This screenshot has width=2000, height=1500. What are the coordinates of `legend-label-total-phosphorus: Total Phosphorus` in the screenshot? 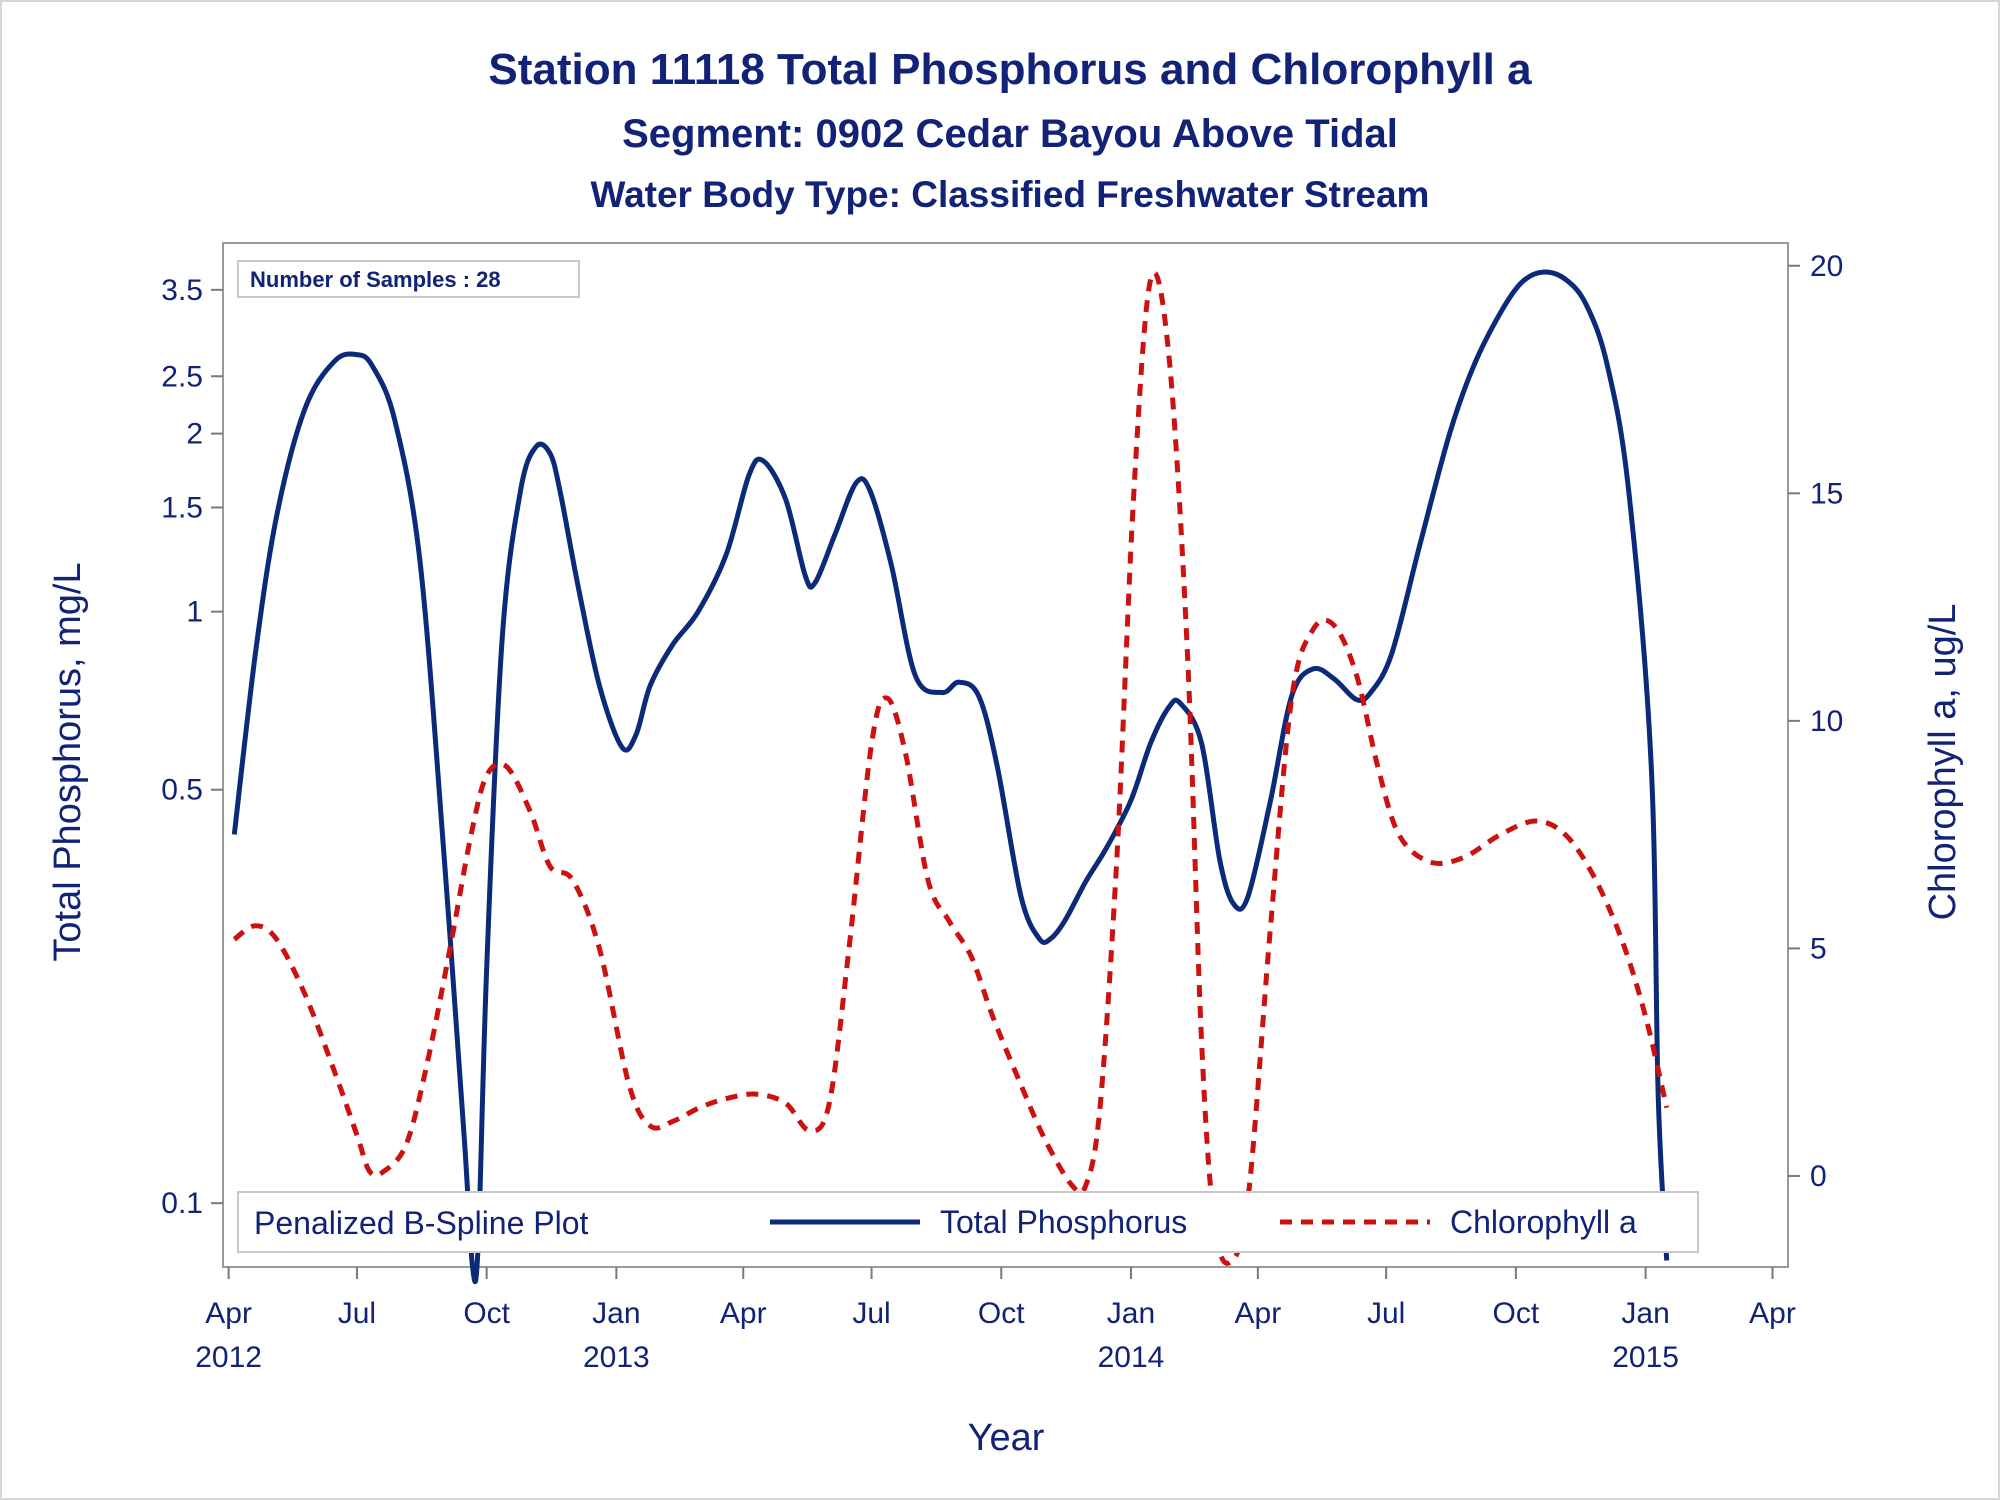 It's located at (1063, 1222).